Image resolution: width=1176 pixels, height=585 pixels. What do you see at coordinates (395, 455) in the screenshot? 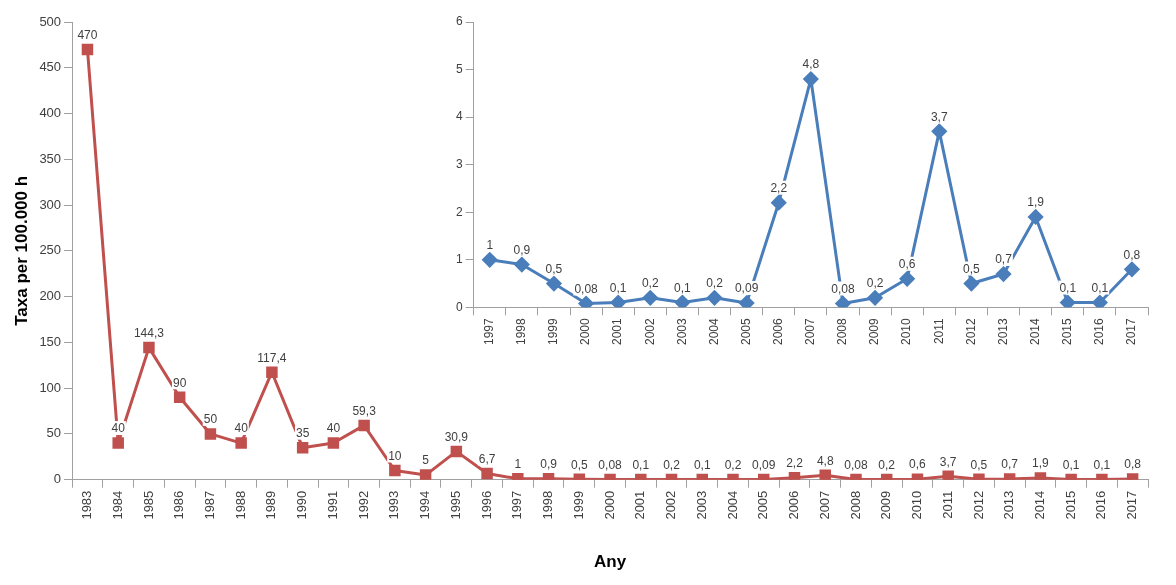
I see `data-label: 10` at bounding box center [395, 455].